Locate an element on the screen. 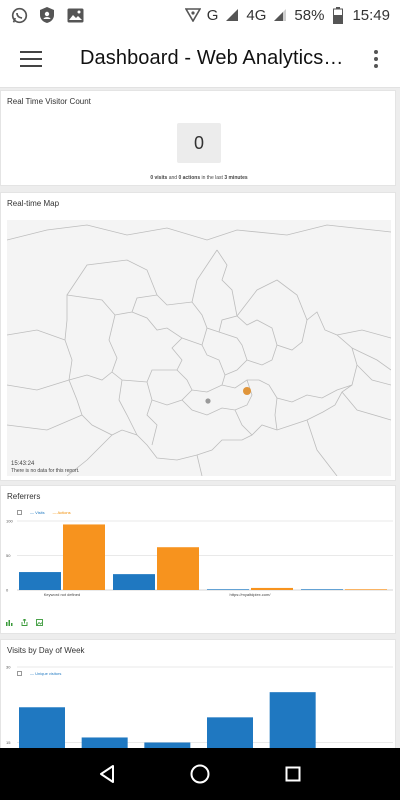  recents-square-icon is located at coordinates (293, 774).